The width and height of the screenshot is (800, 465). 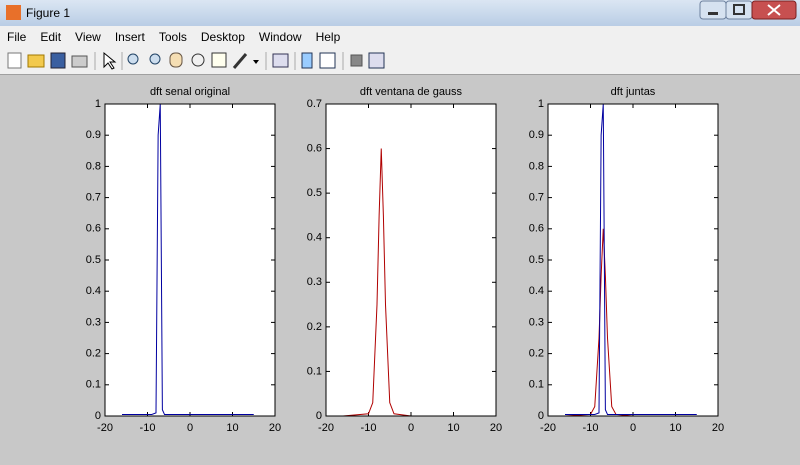 What do you see at coordinates (401, 10) in the screenshot?
I see `title-bar-graphics` at bounding box center [401, 10].